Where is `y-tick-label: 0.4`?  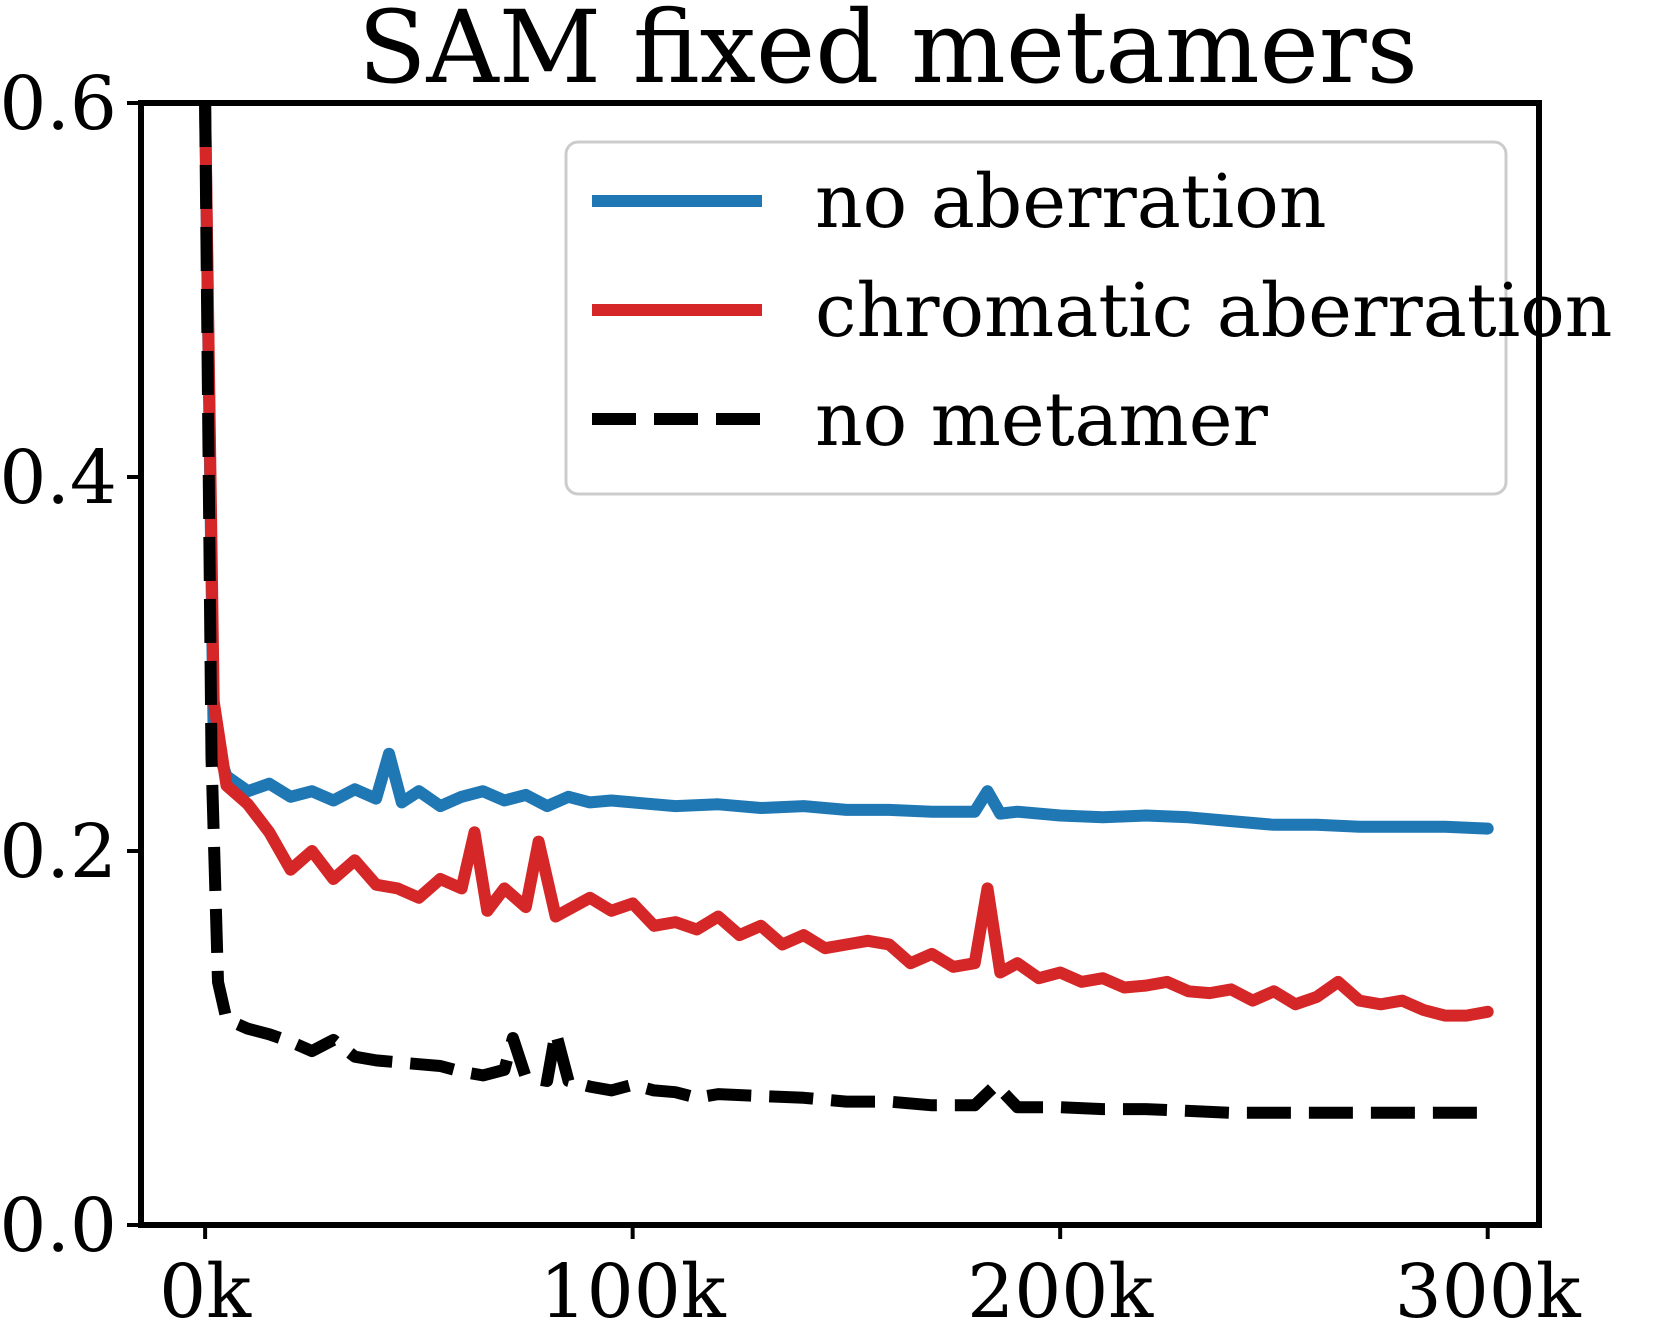 y-tick-label: 0.4 is located at coordinates (58, 478).